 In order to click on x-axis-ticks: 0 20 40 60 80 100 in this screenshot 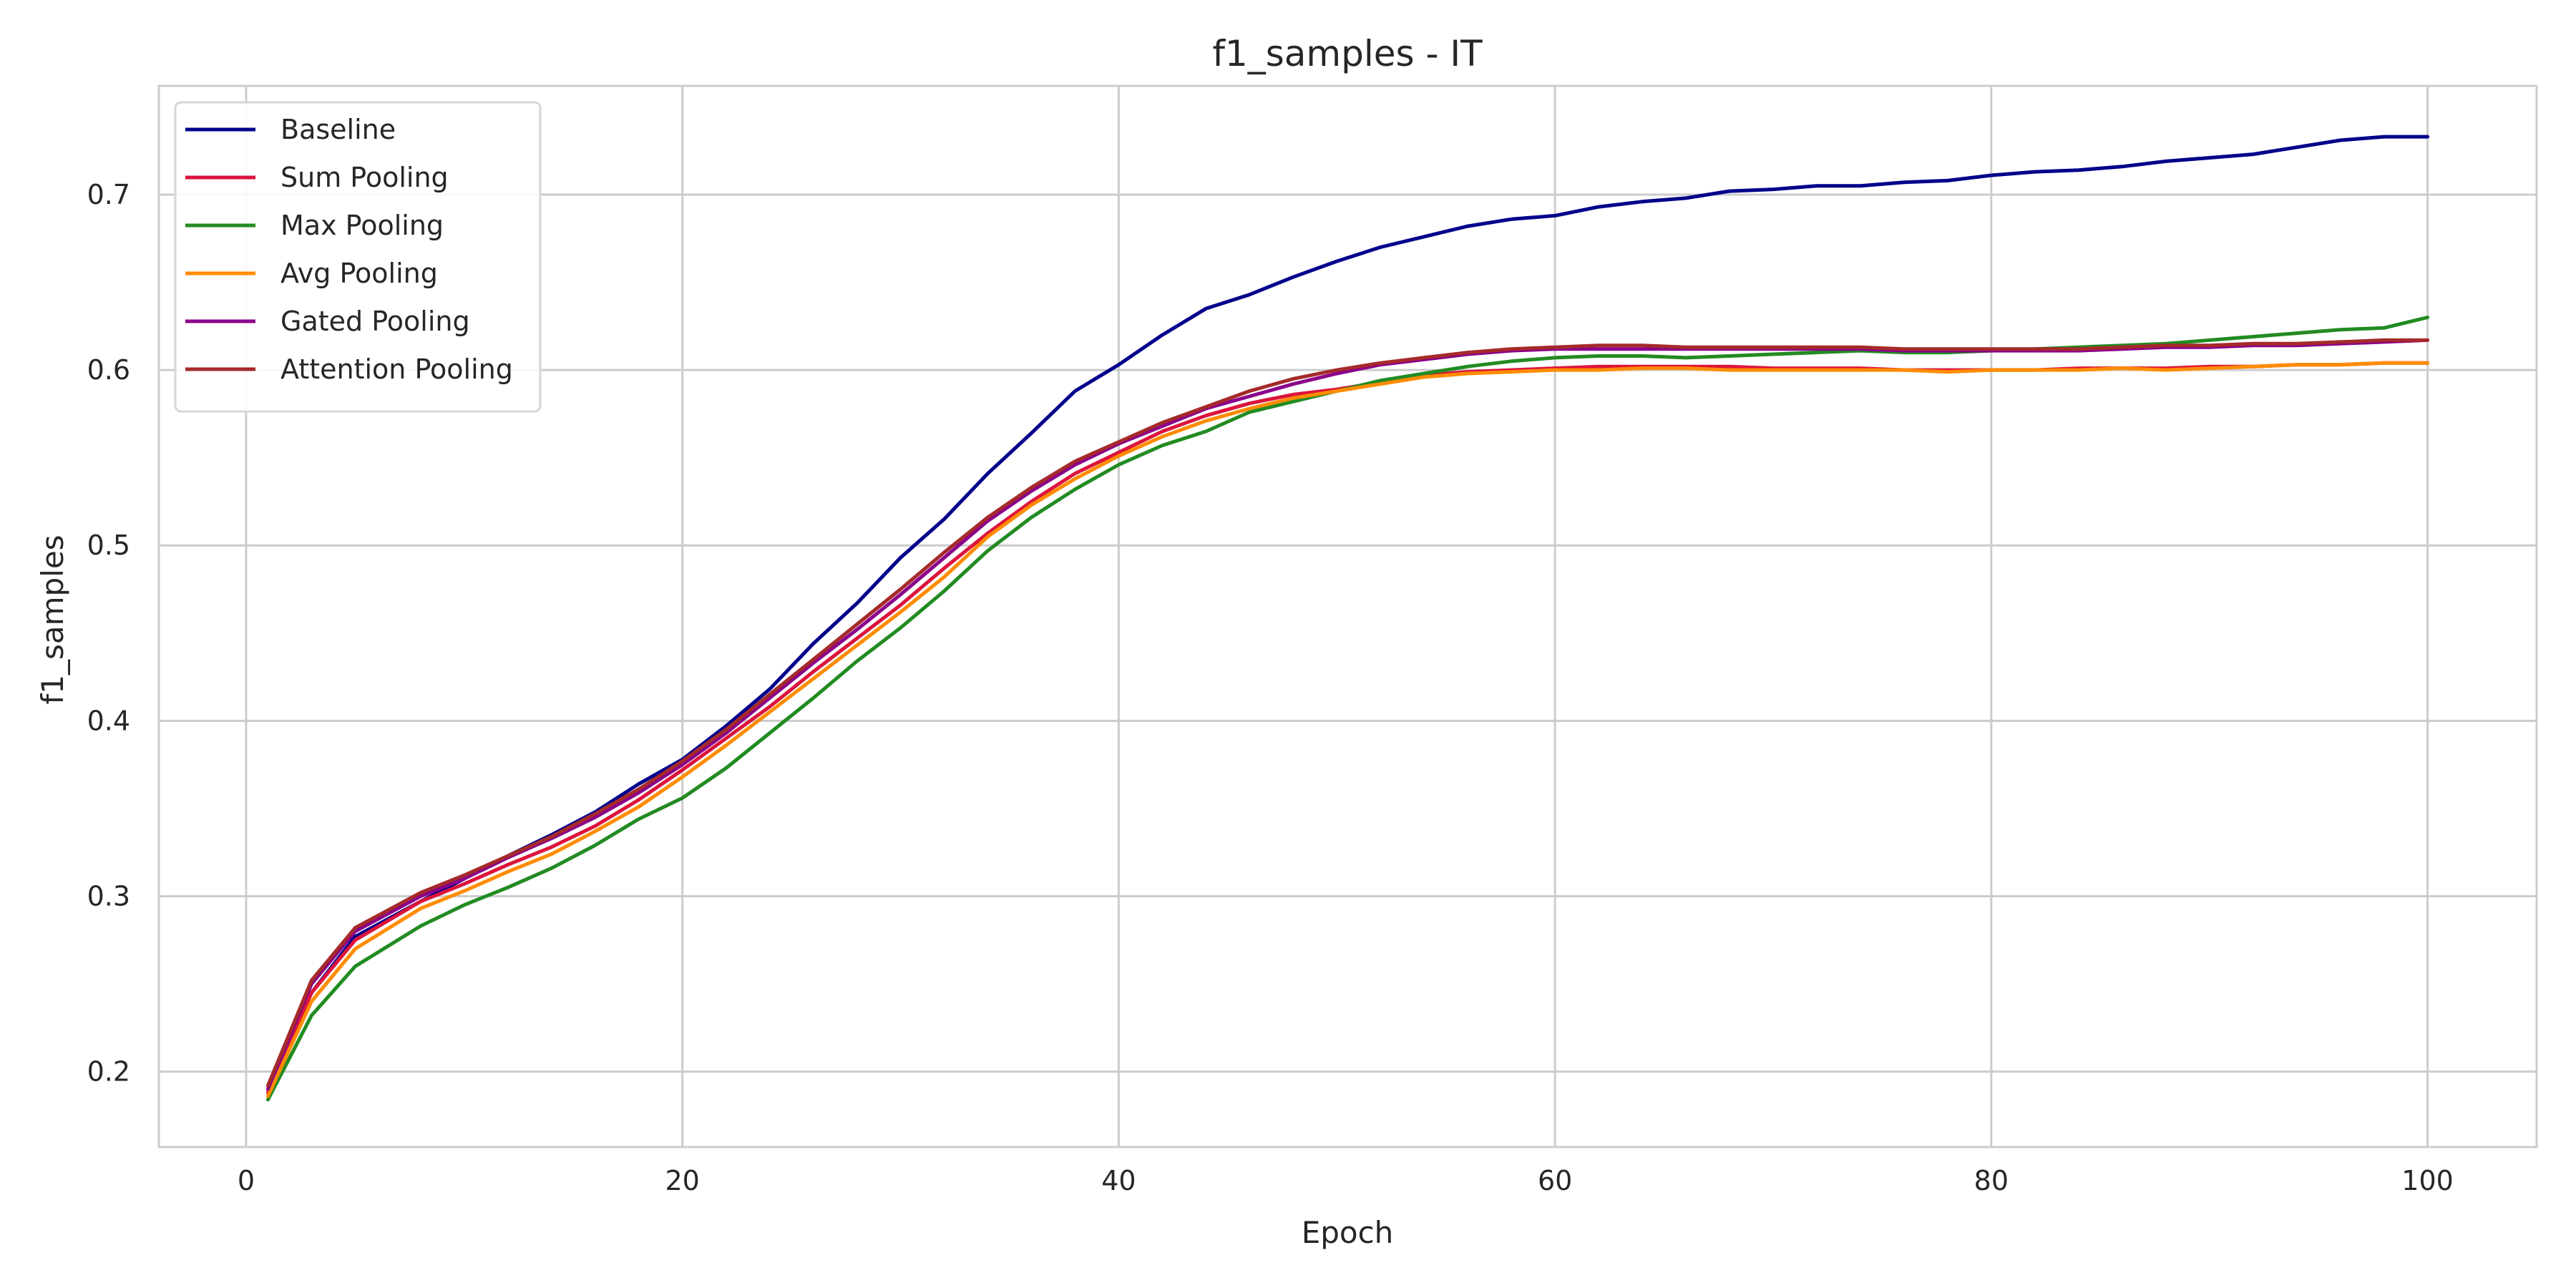, I will do `click(1346, 1180)`.